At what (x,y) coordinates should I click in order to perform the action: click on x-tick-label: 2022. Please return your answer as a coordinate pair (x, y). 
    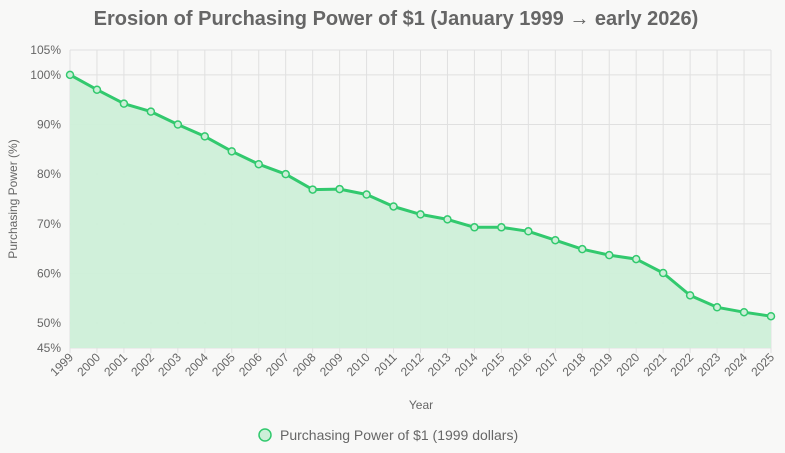
    Looking at the image, I should click on (681, 364).